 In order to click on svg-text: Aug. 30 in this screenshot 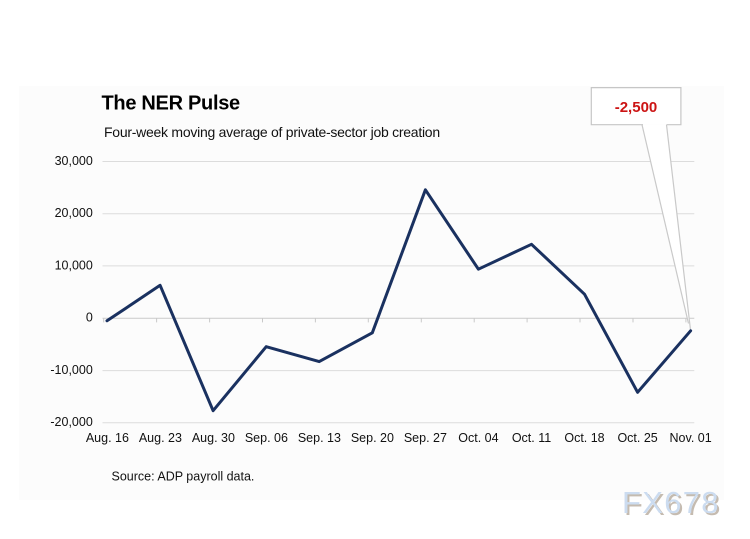, I will do `click(213, 438)`.